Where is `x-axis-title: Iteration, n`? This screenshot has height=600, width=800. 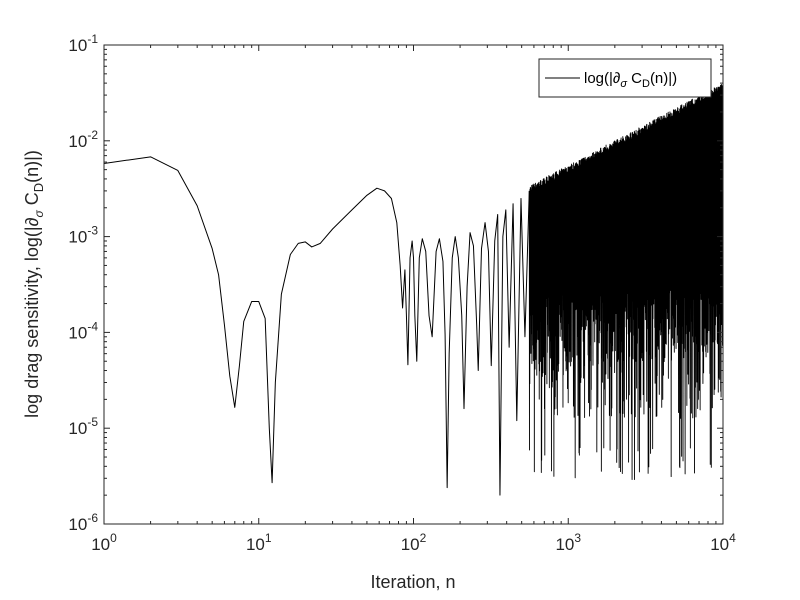 x-axis-title: Iteration, n is located at coordinates (412, 582).